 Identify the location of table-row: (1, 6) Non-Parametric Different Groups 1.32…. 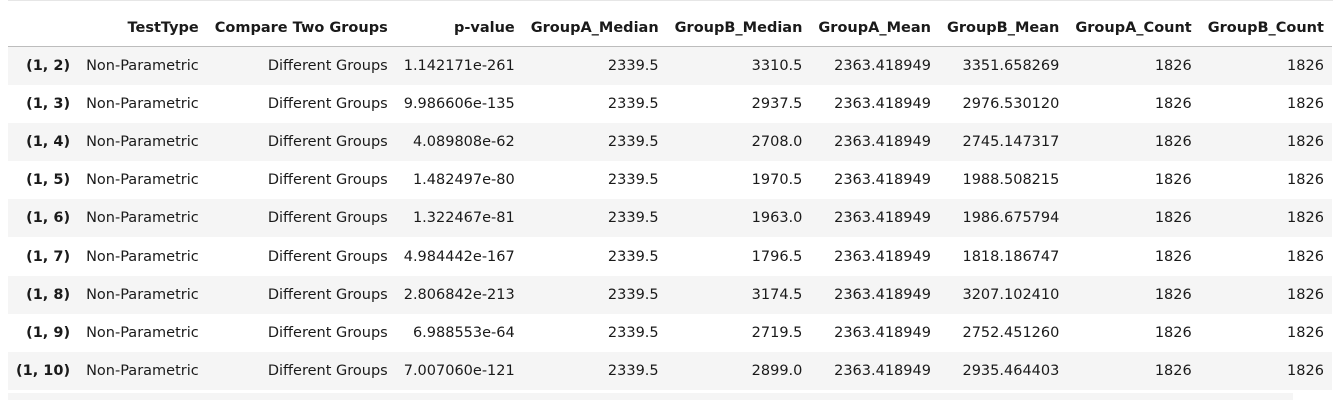
(670, 218).